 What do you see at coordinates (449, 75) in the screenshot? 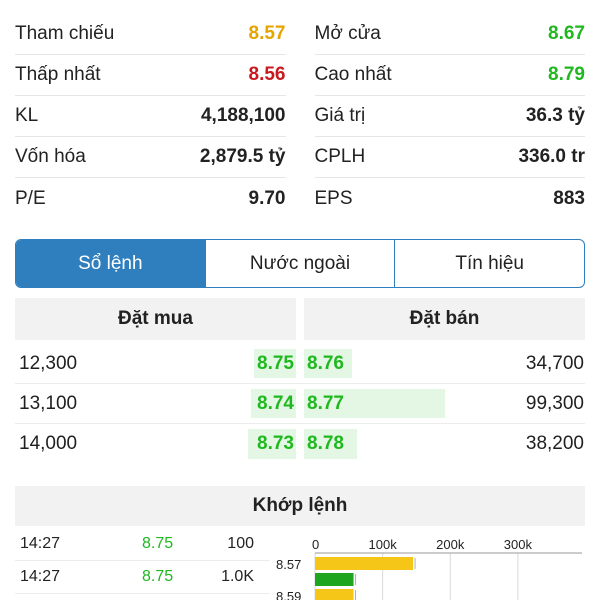
I see `stat-high: Cao nhất 8.79` at bounding box center [449, 75].